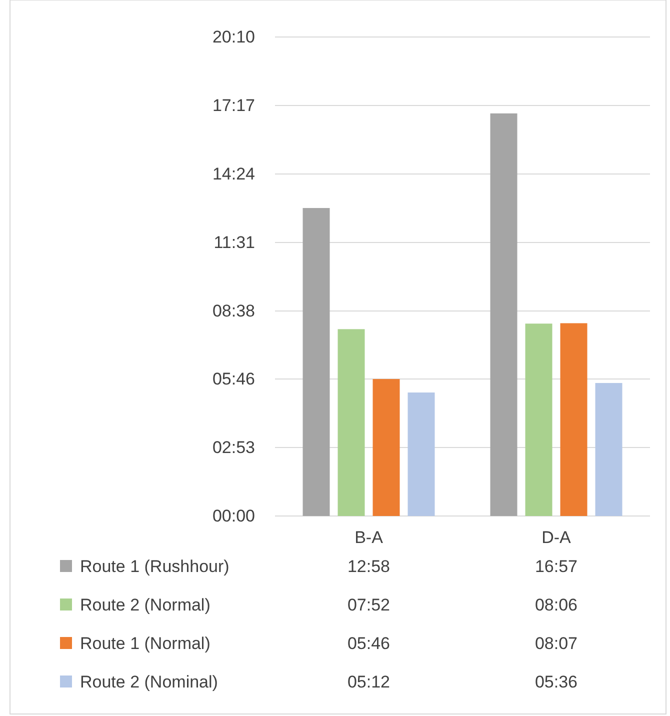  Describe the element at coordinates (233, 447) in the screenshot. I see `y-tick-label: 02:53` at that location.